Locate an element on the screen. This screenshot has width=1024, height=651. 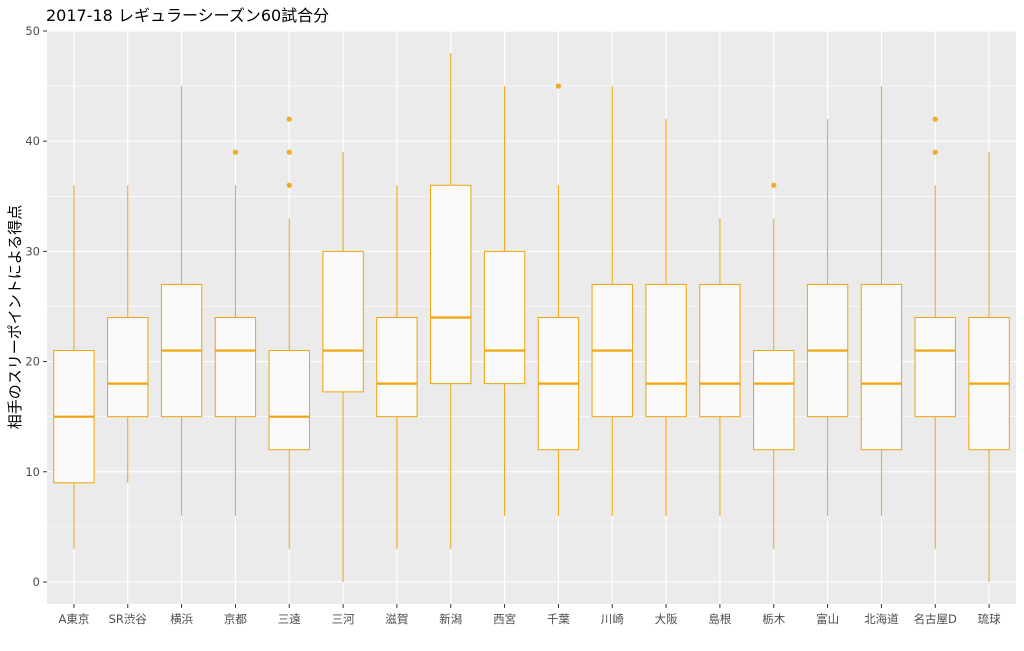
x-tick-label: 千葉 is located at coordinates (558, 619).